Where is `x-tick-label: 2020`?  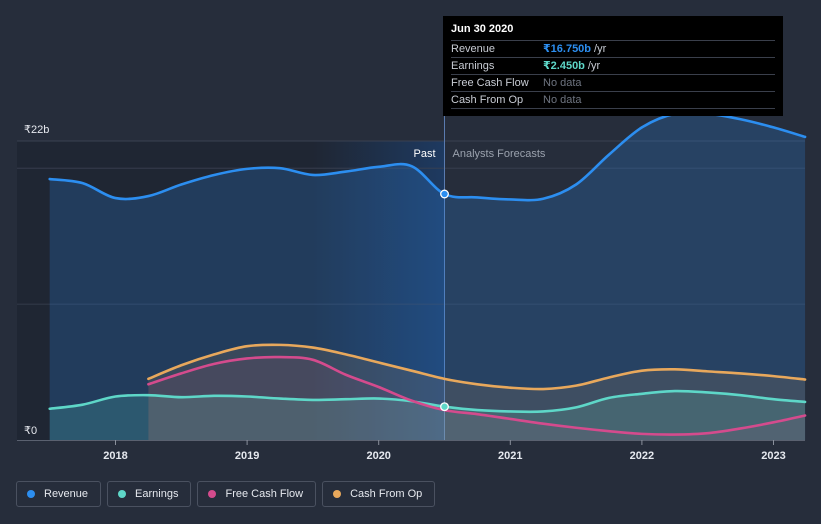
x-tick-label: 2020 is located at coordinates (378, 456).